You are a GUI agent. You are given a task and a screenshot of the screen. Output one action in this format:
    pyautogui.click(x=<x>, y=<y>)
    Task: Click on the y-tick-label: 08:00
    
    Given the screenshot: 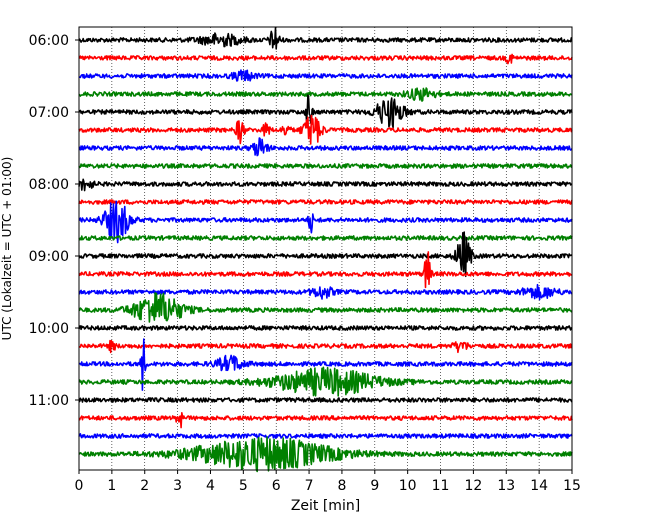 What is the action you would take?
    pyautogui.click(x=49, y=185)
    